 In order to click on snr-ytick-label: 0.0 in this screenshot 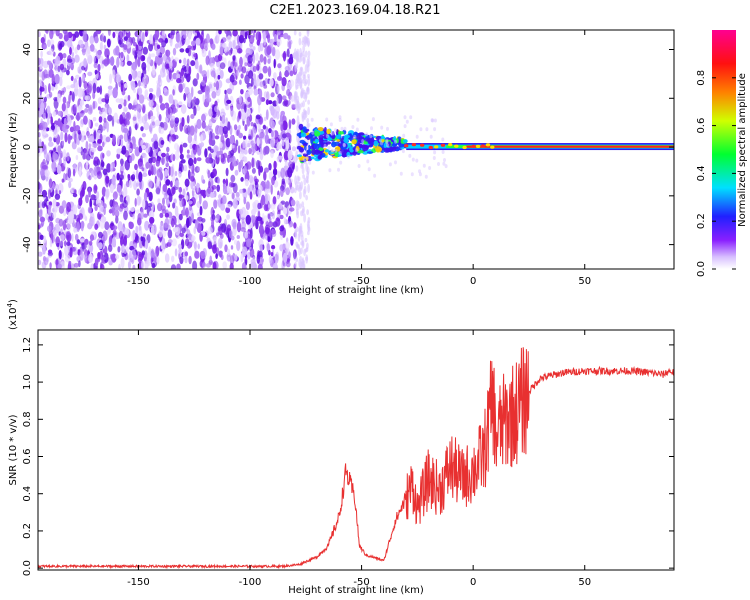, I will do `click(27, 568)`.